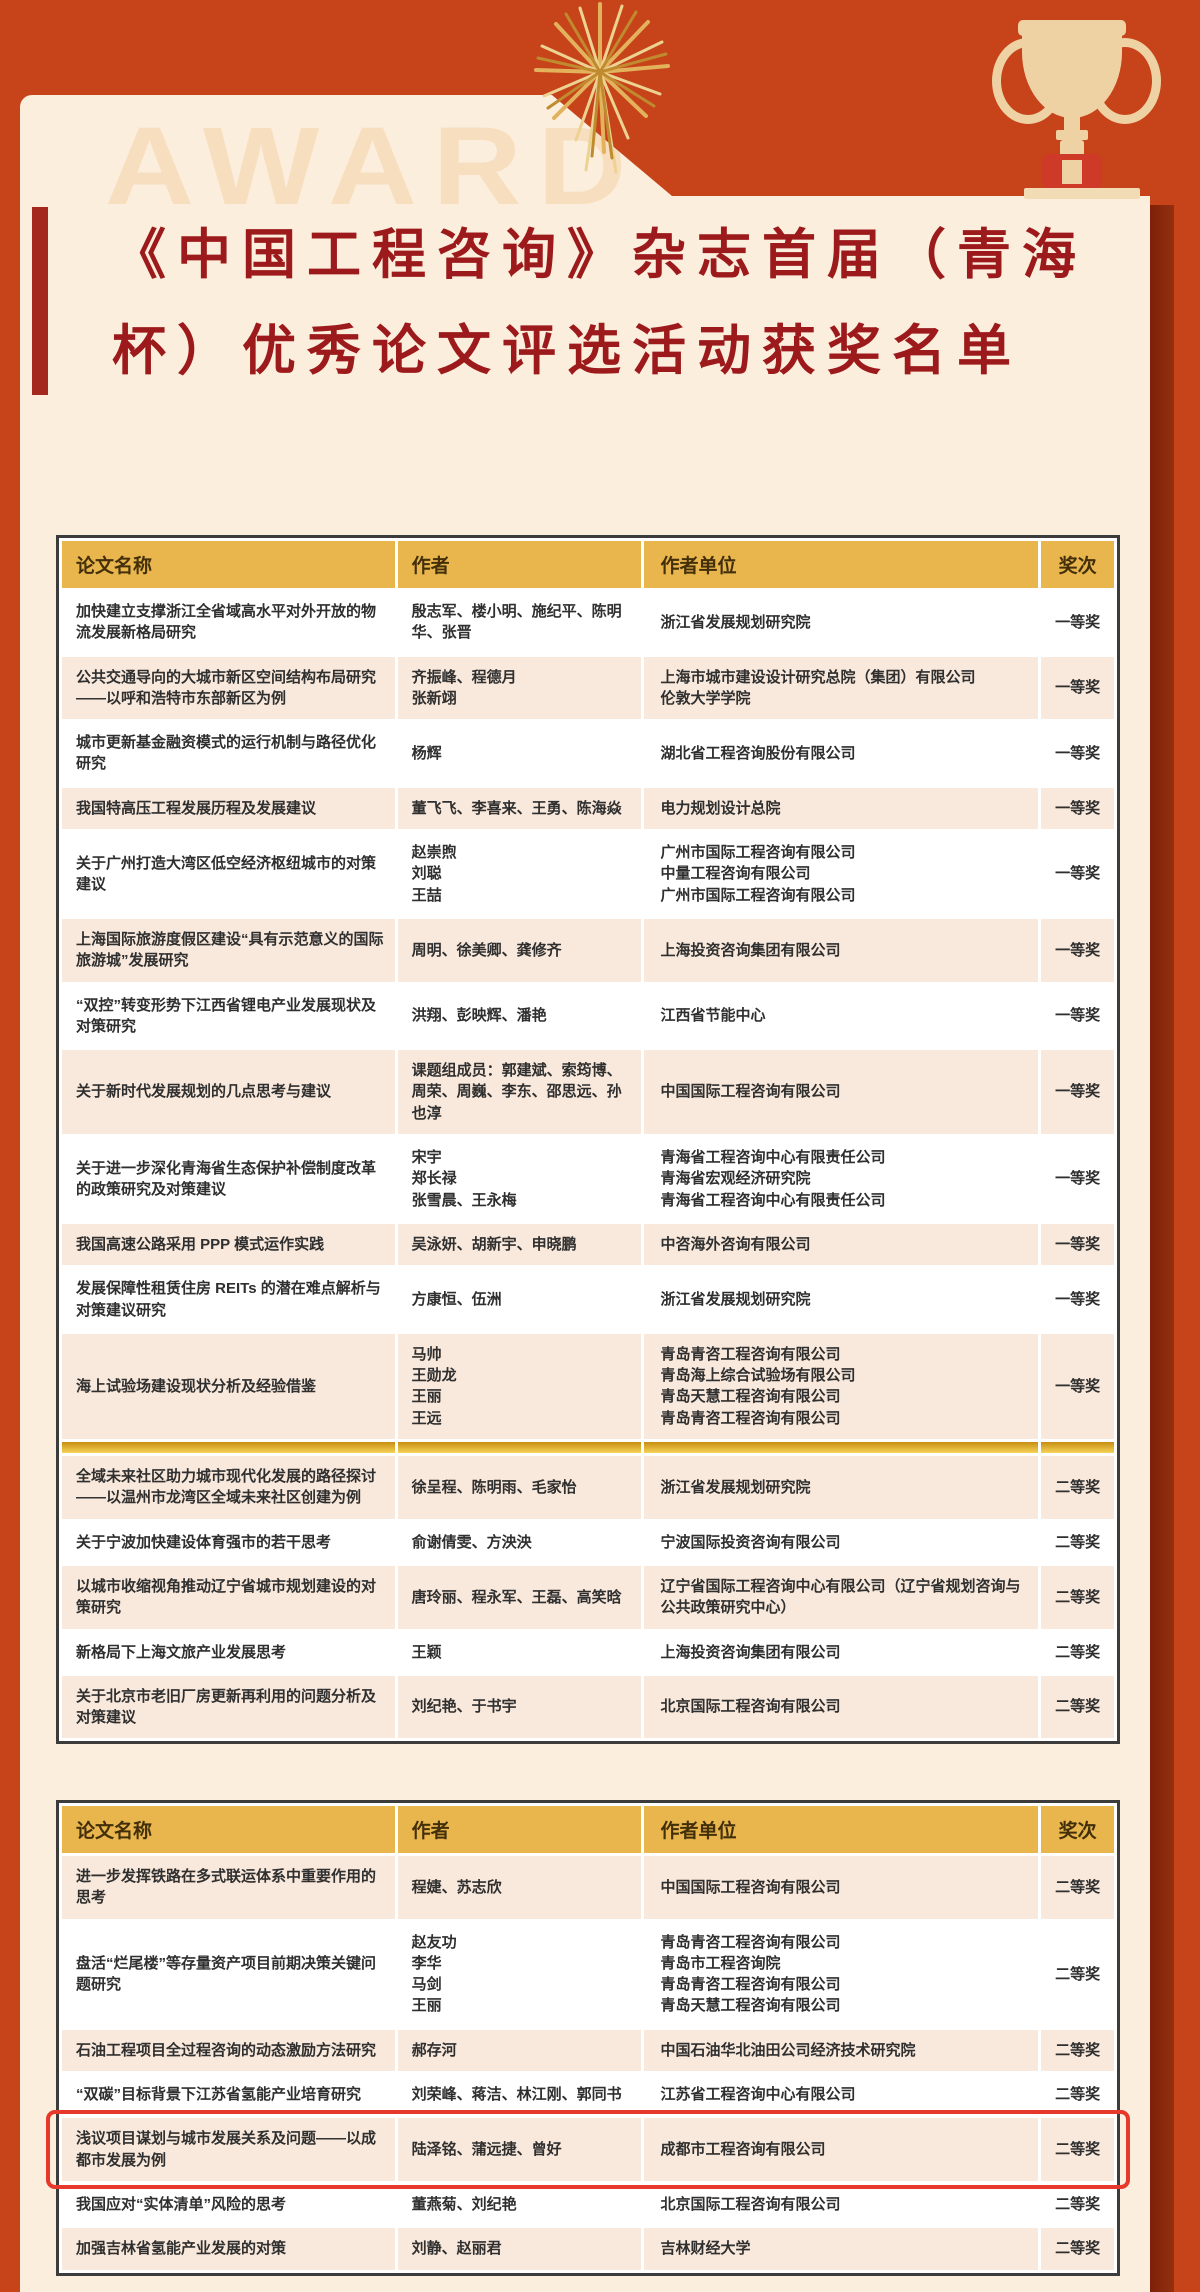  I want to click on award-watermark: AWARD, so click(373, 166).